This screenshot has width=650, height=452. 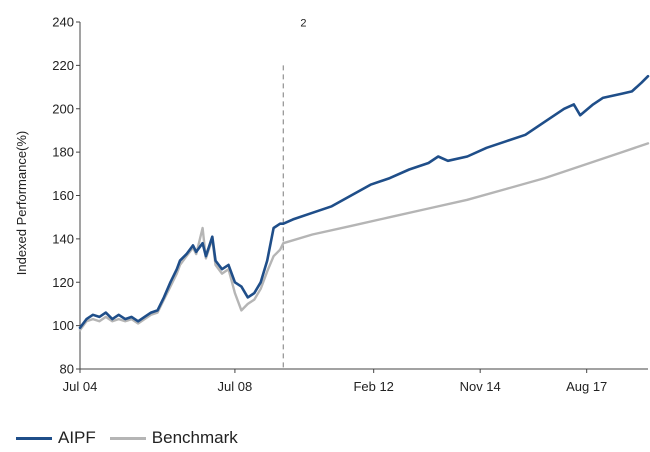 I want to click on y-axis-ticks: 80 100 120 140 160 180 200 220 240, so click(x=66, y=196).